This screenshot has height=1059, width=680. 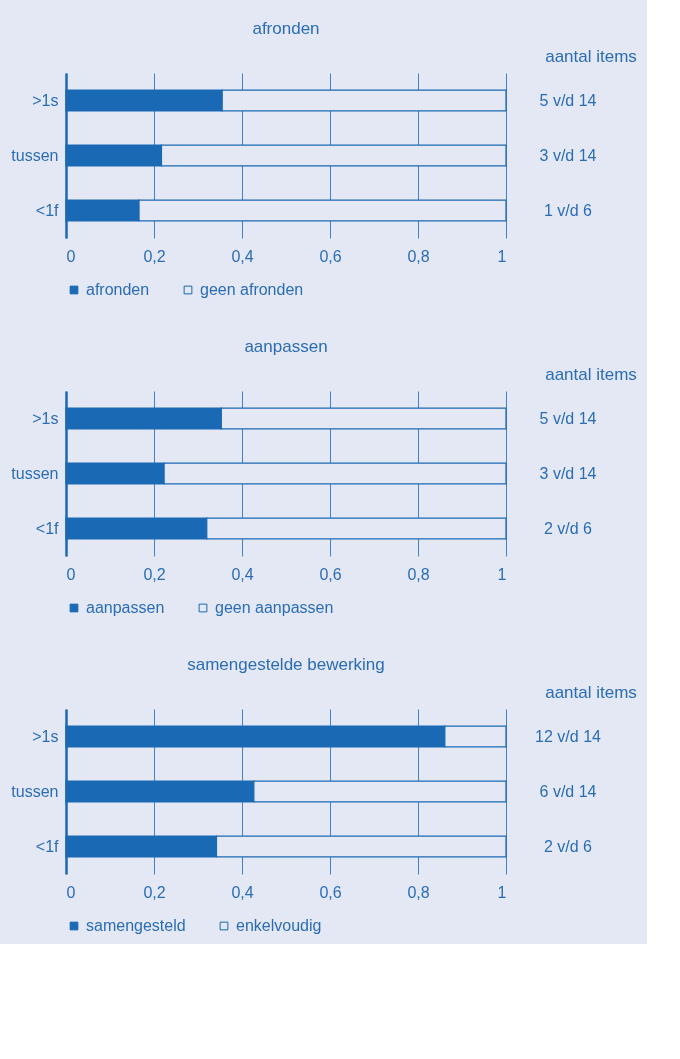 What do you see at coordinates (286, 28) in the screenshot?
I see `chart-title: afronden` at bounding box center [286, 28].